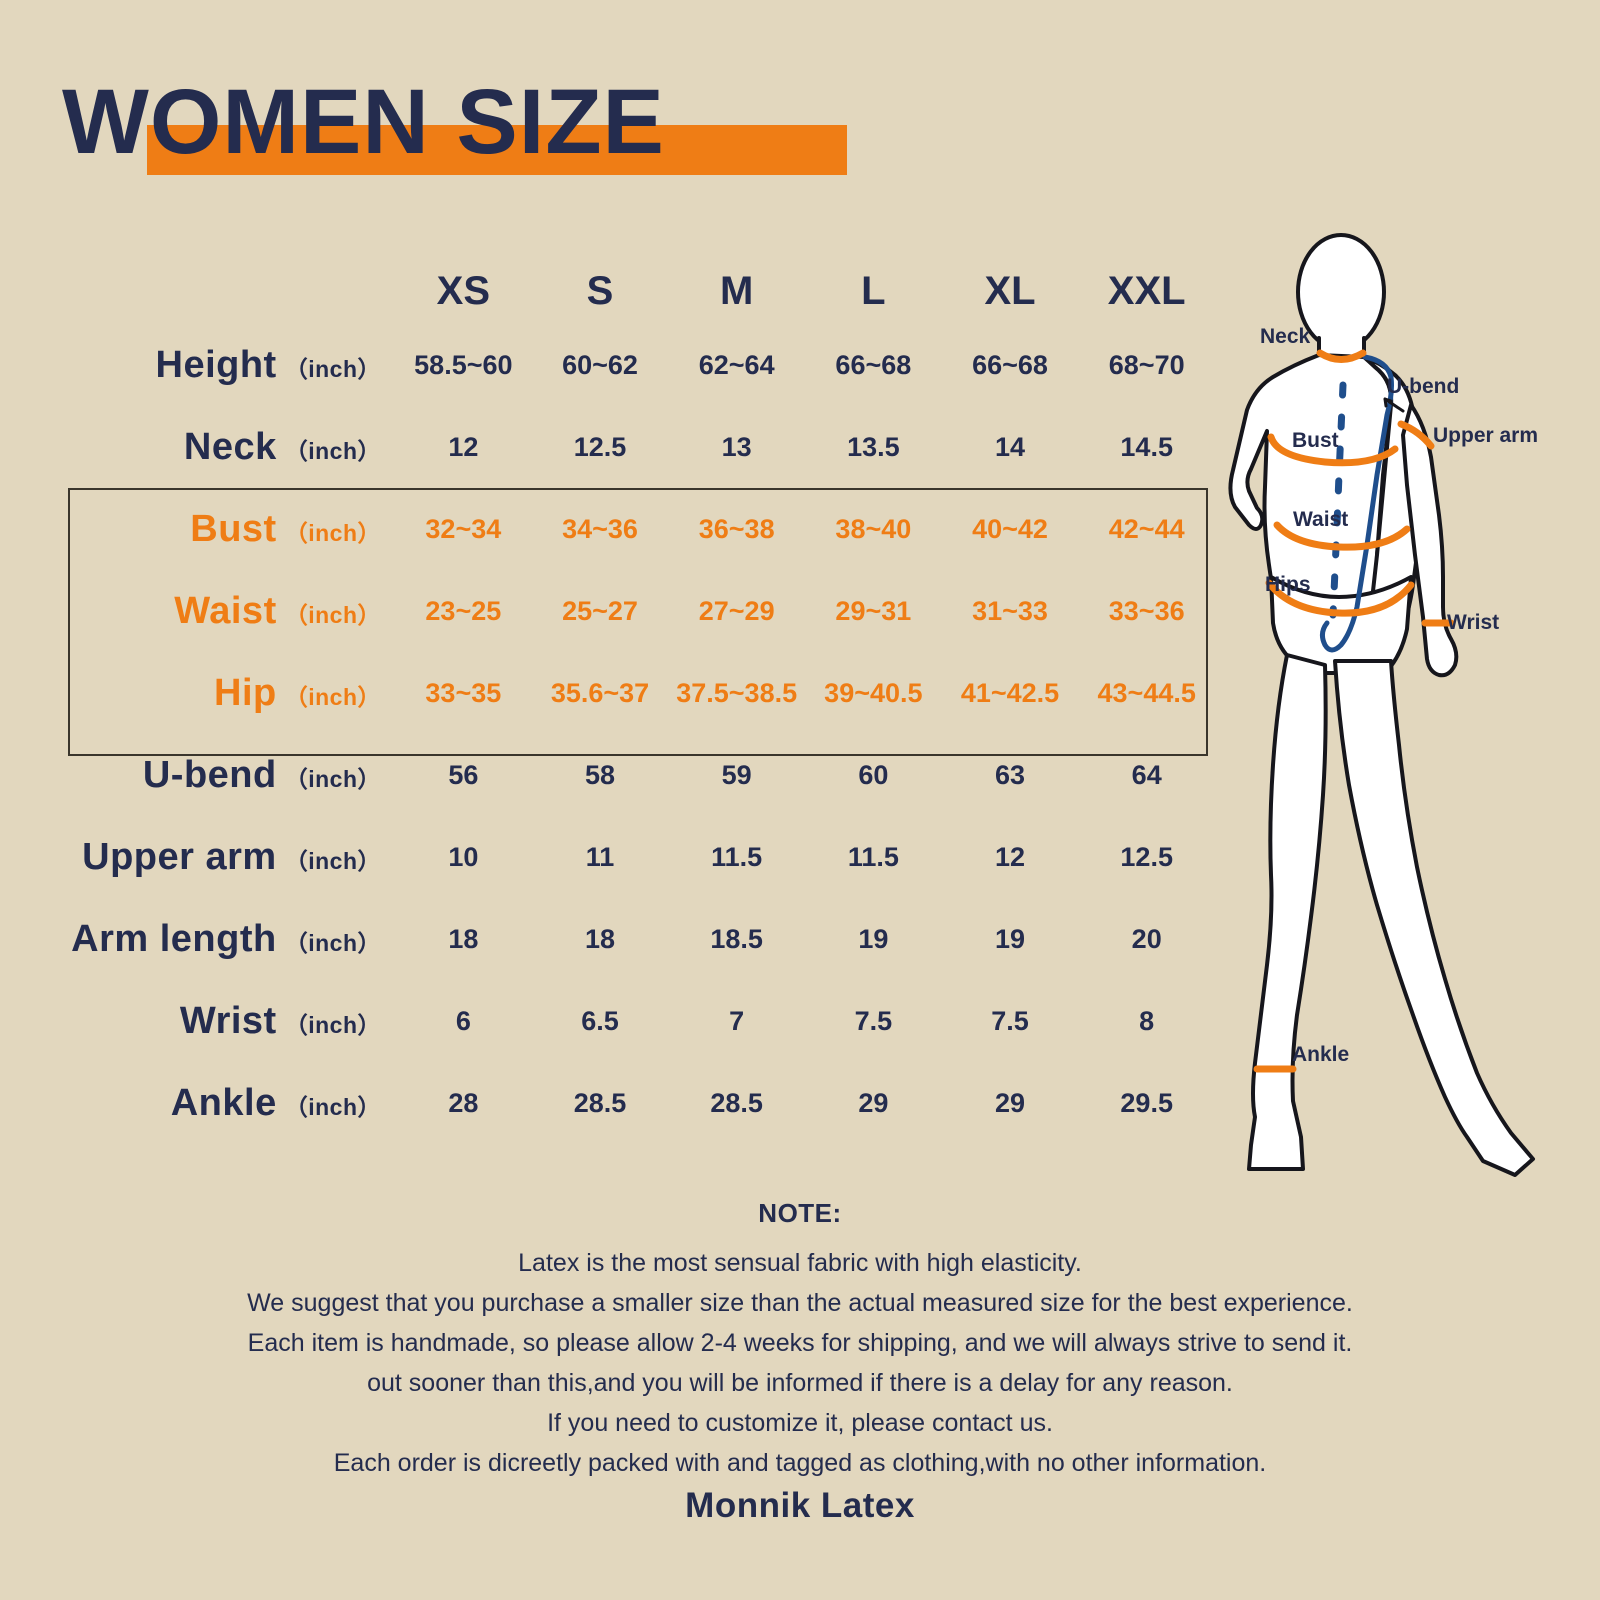 The image size is (1600, 1600). I want to click on neck-band, so click(1341, 356).